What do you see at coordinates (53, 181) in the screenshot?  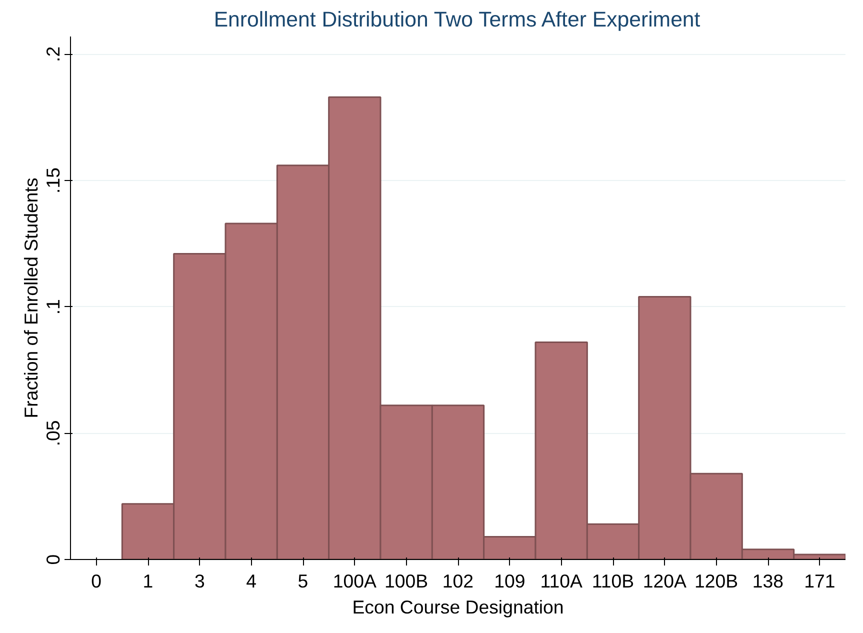 I see `y-tick-label: .15` at bounding box center [53, 181].